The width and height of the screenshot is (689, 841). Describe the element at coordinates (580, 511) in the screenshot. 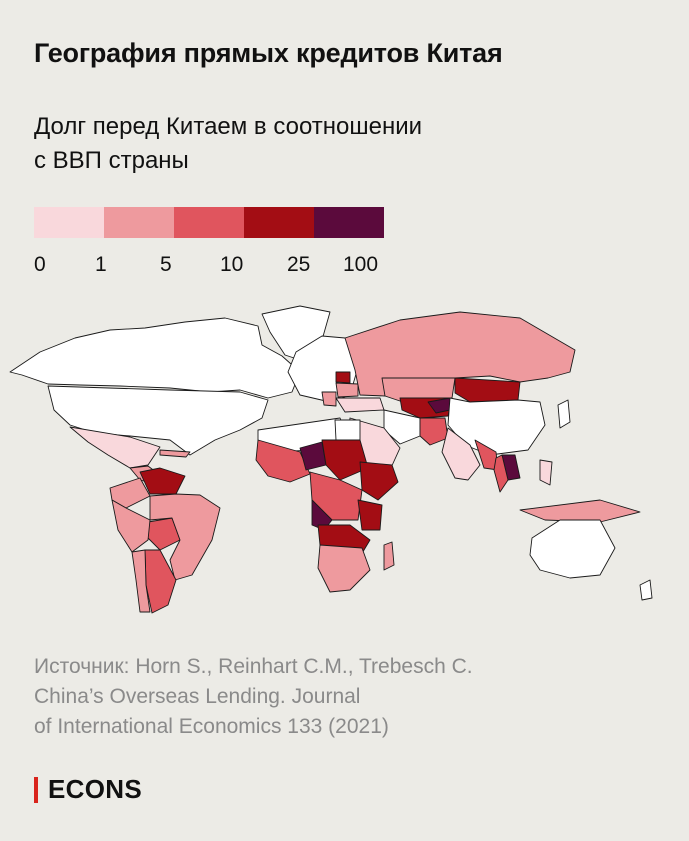

I see `region-indonesia` at that location.